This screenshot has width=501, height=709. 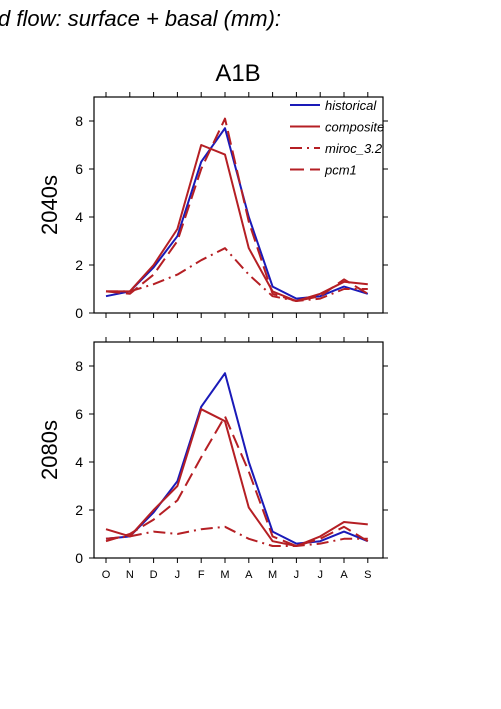 What do you see at coordinates (201, 575) in the screenshot?
I see `x-tick-label: F` at bounding box center [201, 575].